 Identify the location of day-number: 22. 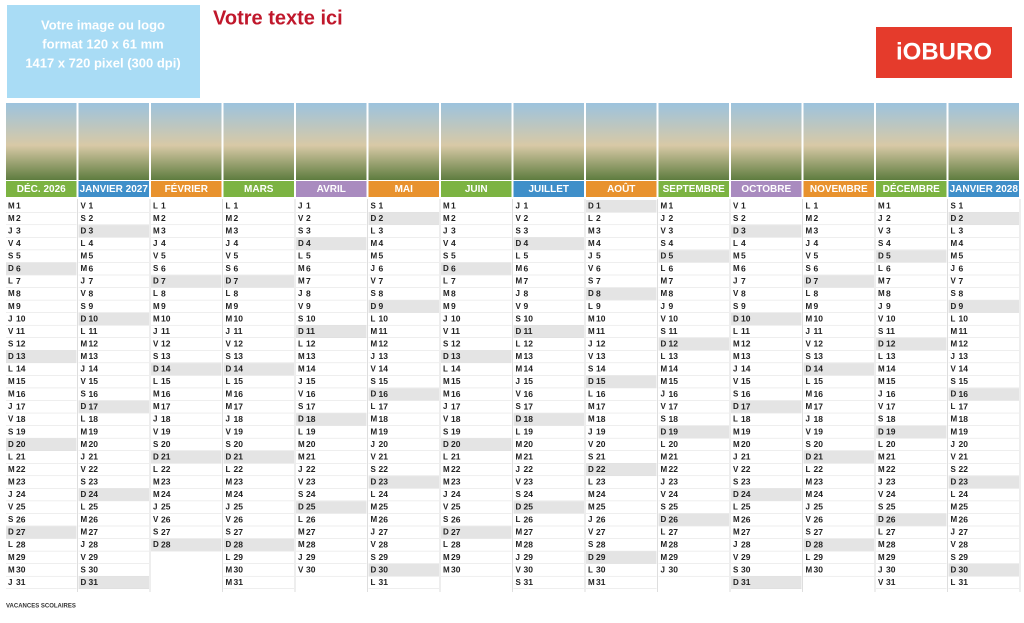
(964, 469).